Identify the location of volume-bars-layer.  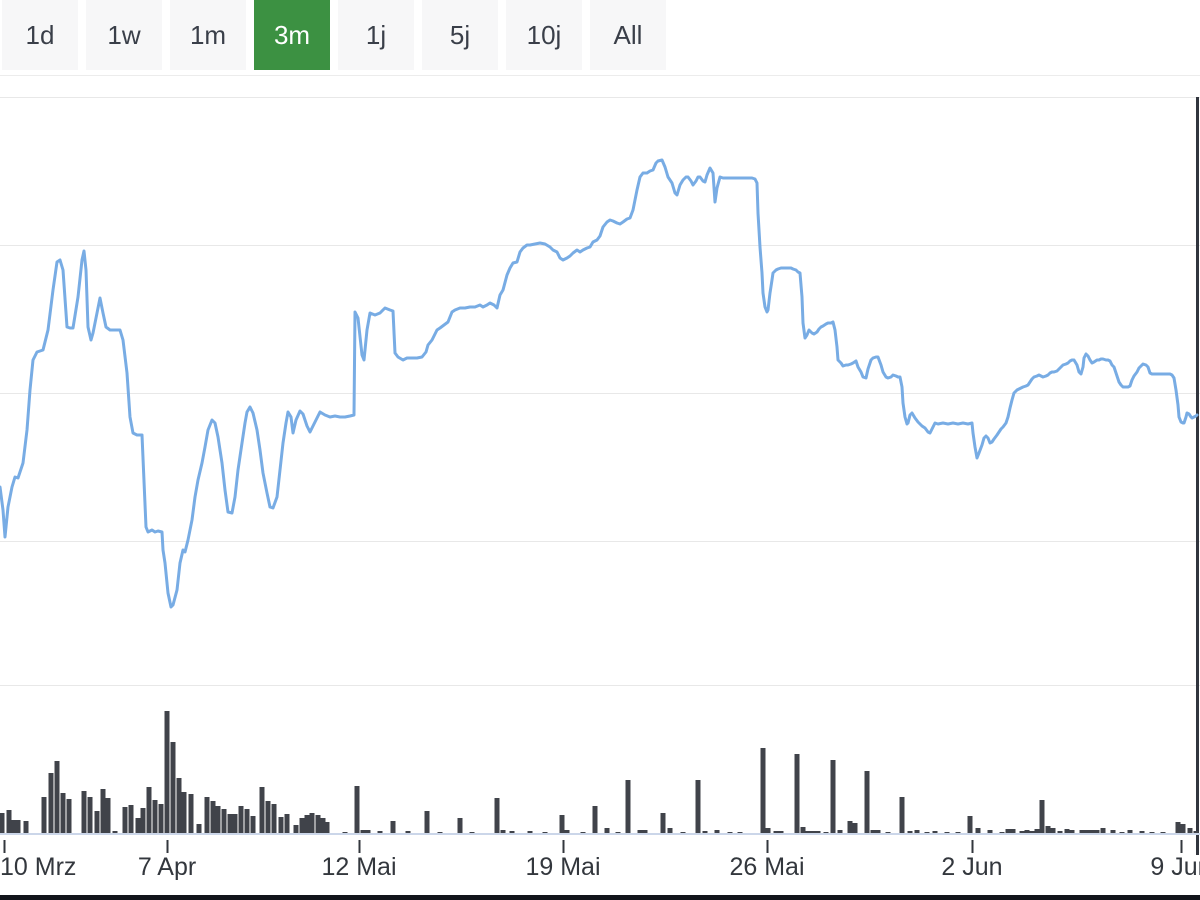
(600, 773).